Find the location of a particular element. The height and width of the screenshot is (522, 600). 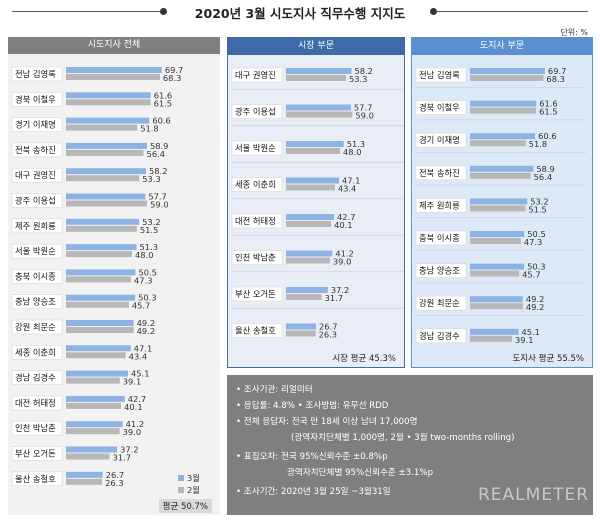

value-label-march: 42.7 is located at coordinates (346, 217).